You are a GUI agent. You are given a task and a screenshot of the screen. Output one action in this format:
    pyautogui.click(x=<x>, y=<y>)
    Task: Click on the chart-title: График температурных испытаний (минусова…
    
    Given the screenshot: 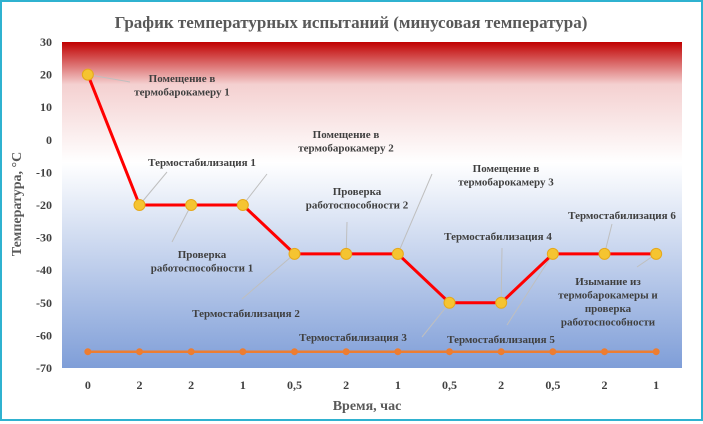 What is the action you would take?
    pyautogui.click(x=351, y=22)
    